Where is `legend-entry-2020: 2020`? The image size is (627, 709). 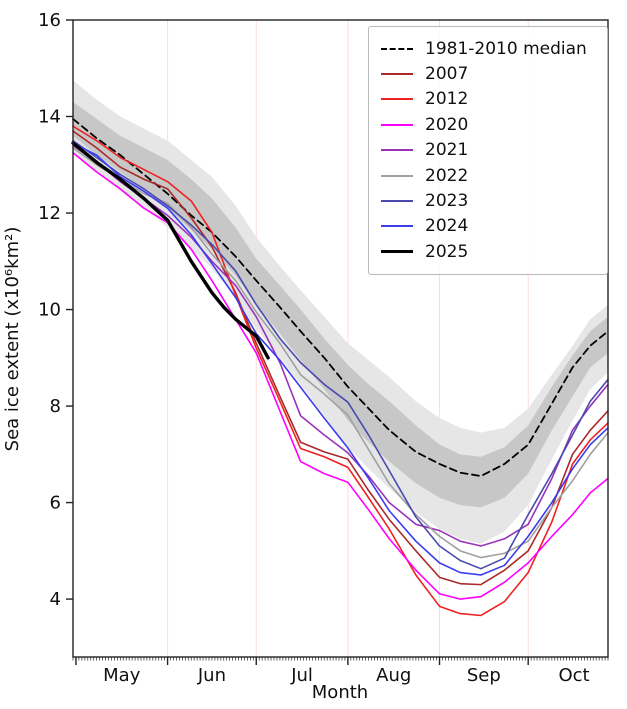
legend-entry-2020: 2020 is located at coordinates (489, 124).